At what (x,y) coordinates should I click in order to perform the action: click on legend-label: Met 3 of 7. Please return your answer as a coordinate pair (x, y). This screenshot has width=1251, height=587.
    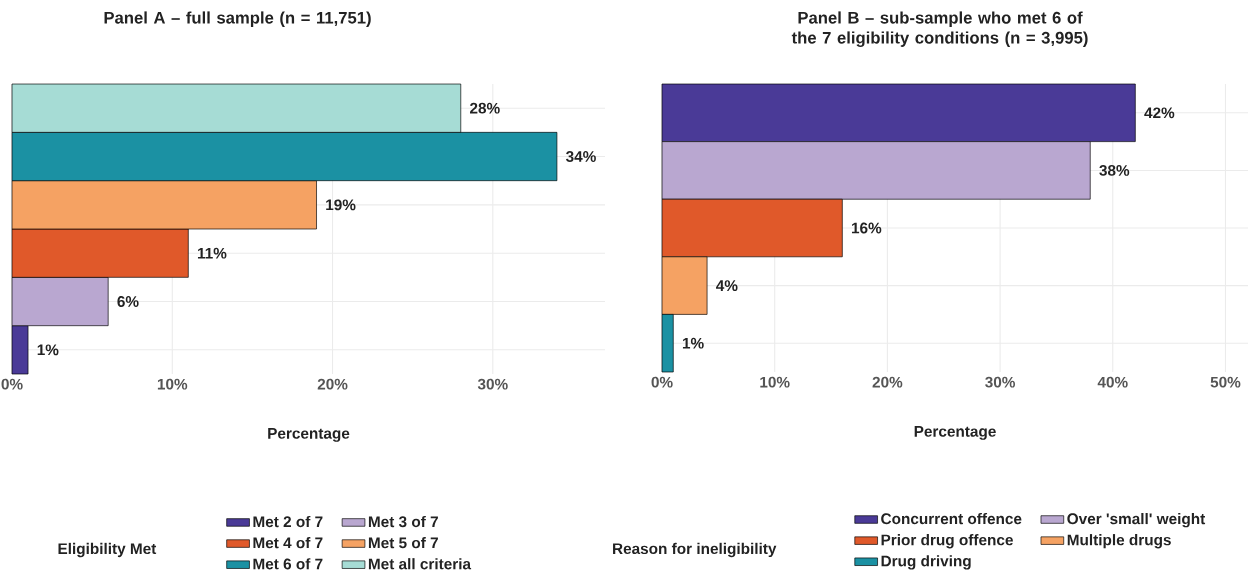
    Looking at the image, I should click on (403, 521).